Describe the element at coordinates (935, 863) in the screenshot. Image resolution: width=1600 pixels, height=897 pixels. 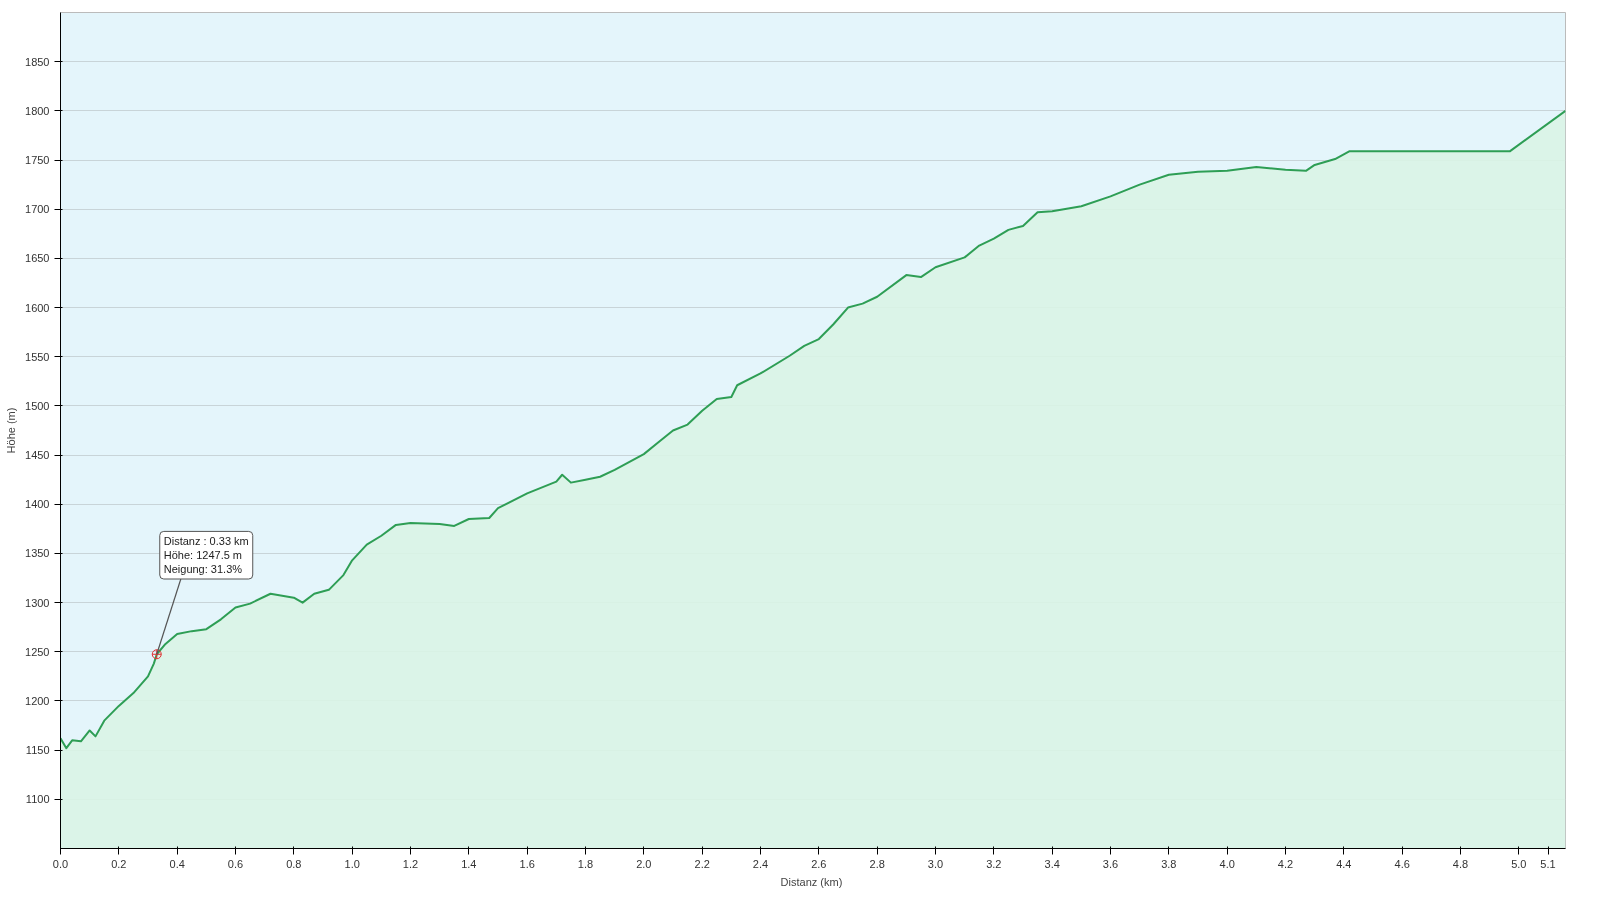
I see `x-tick-label: 3.0` at that location.